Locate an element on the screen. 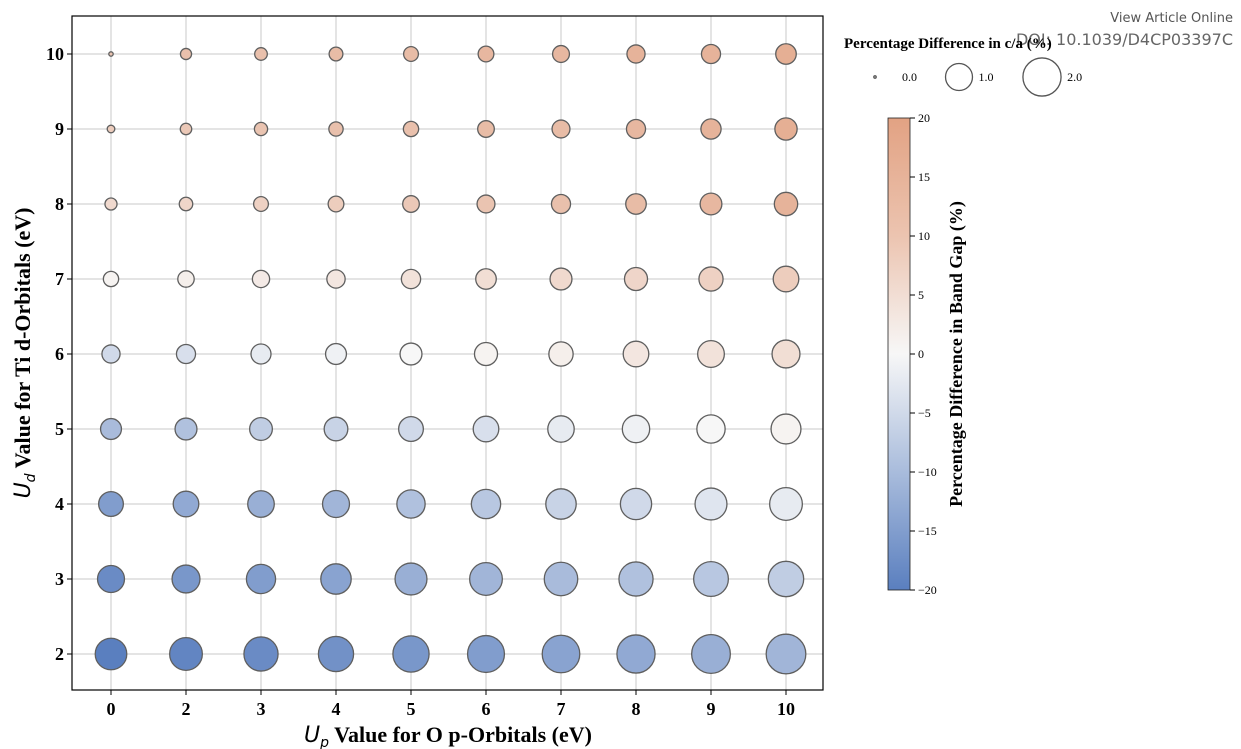 The height and width of the screenshot is (749, 1241). view-article-online-link: View Article Online is located at coordinates (1171, 18).